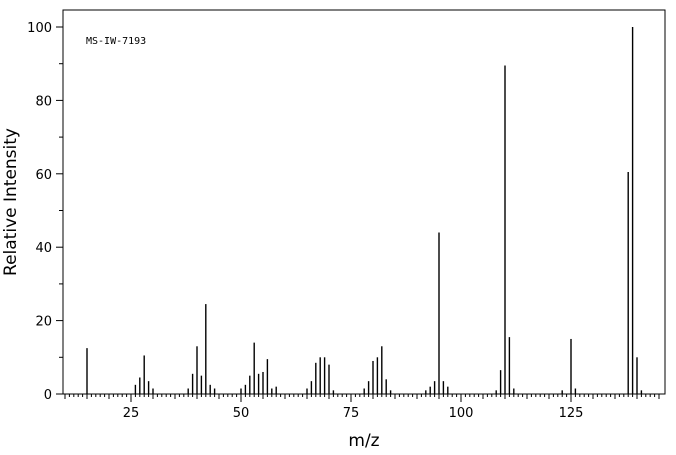  I want to click on y-tick-label: 80, so click(43, 101).